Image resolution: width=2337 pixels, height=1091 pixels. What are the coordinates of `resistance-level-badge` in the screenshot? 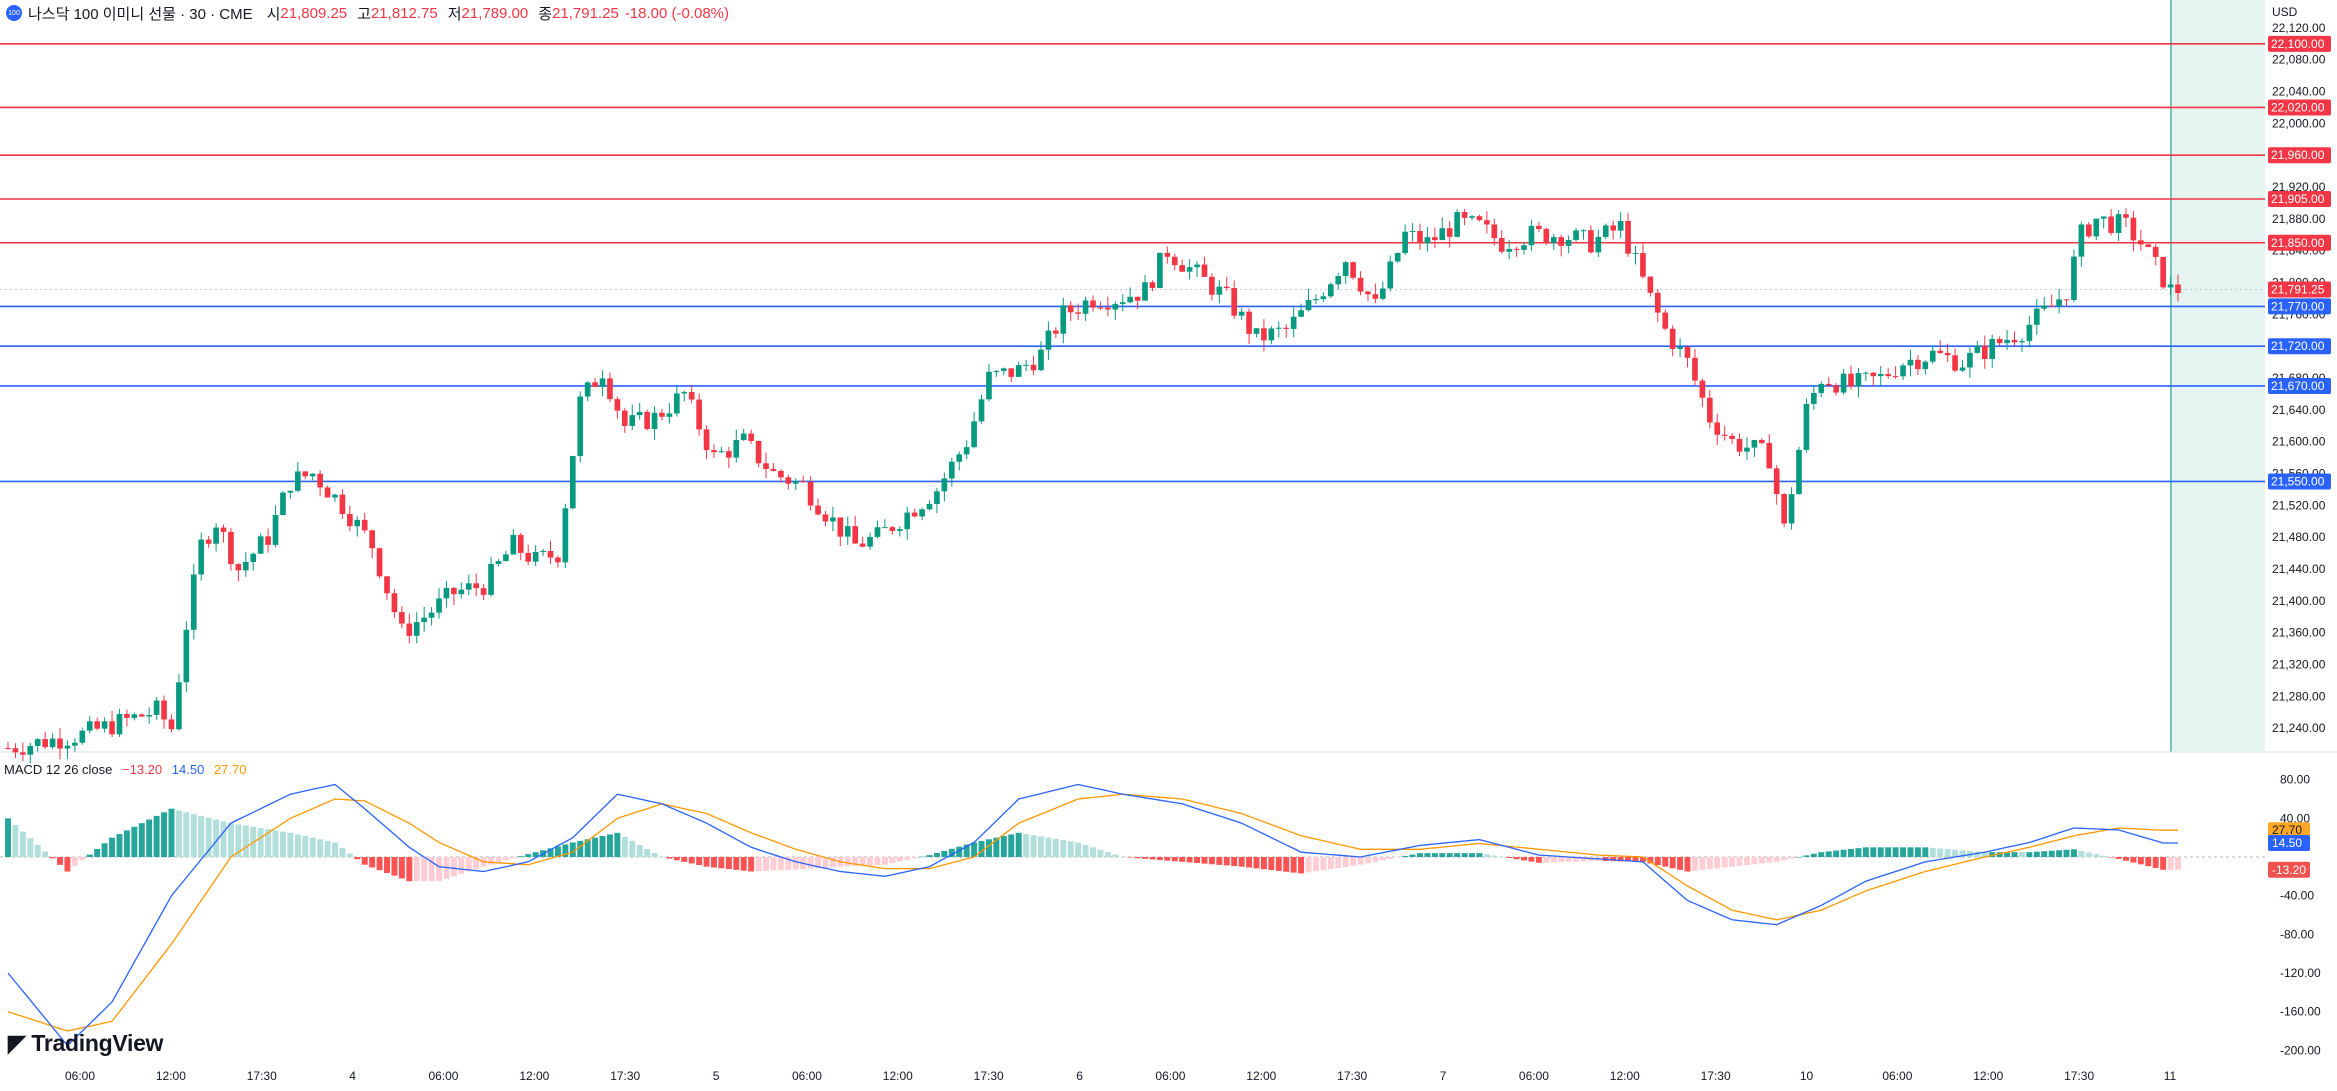 It's located at (2299, 43).